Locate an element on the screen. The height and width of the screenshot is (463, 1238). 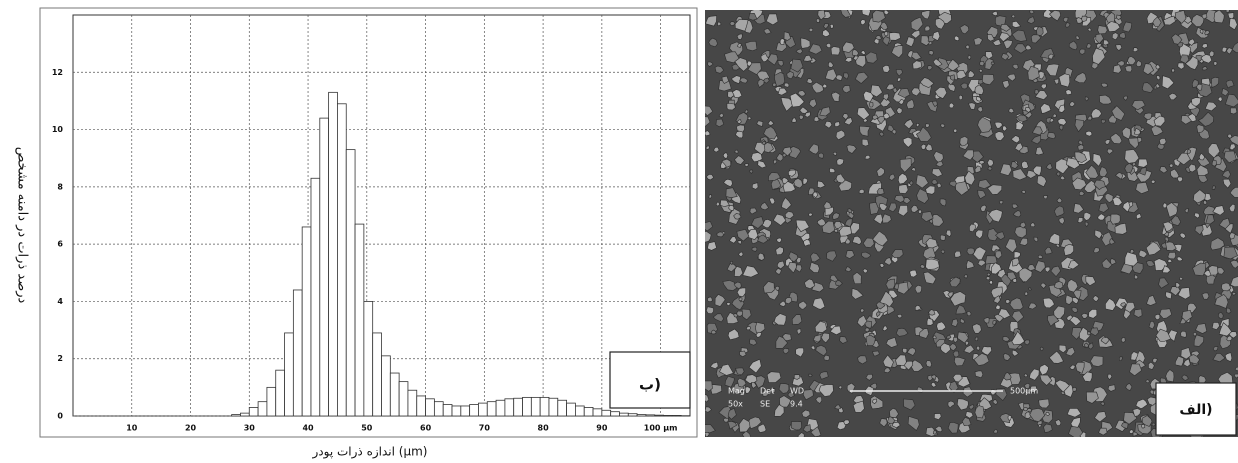
info-text: 9.4 is located at coordinates (796, 404).